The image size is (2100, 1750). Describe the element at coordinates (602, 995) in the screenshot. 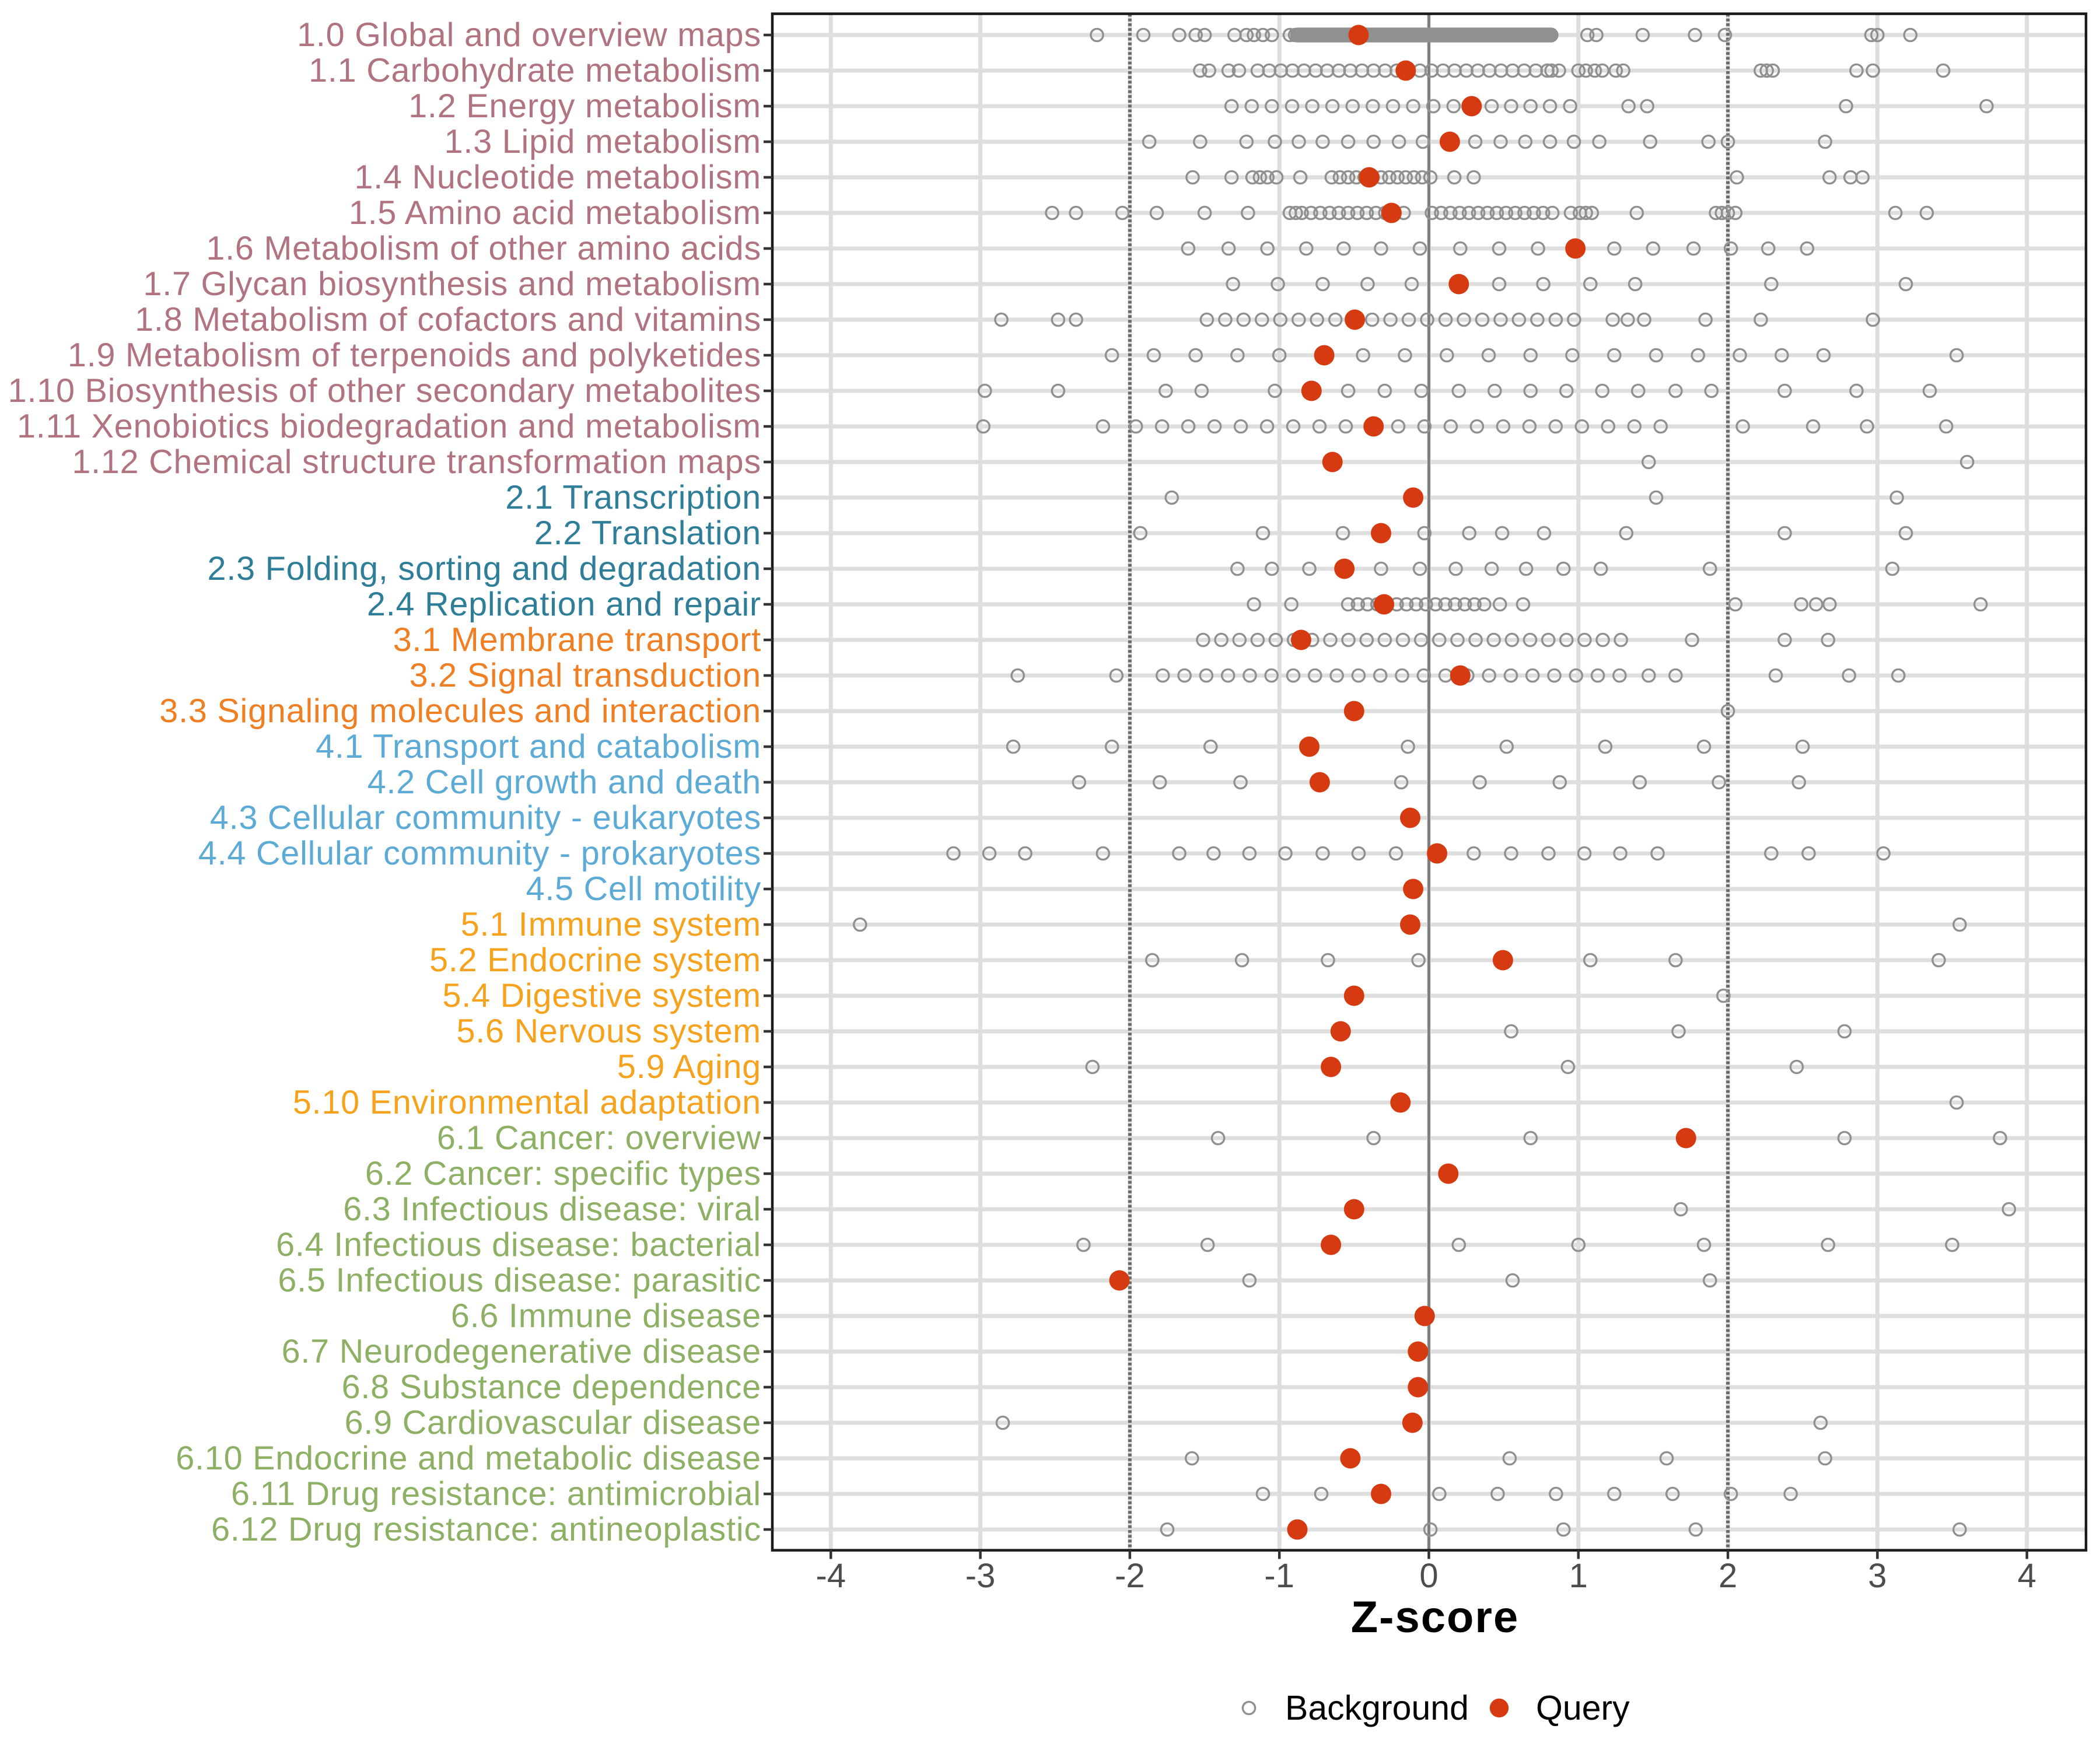

I see `svg-text: 5.4 Digestive system` at that location.